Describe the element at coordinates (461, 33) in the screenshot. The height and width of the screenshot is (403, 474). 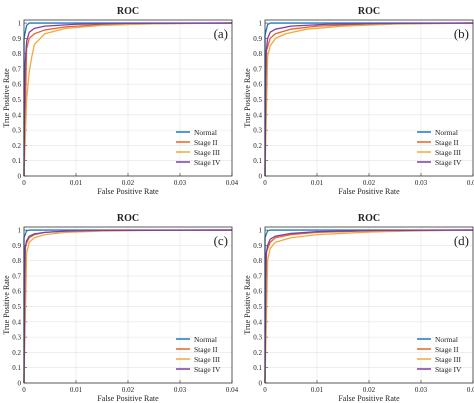
I see `panel-label: (b)` at that location.